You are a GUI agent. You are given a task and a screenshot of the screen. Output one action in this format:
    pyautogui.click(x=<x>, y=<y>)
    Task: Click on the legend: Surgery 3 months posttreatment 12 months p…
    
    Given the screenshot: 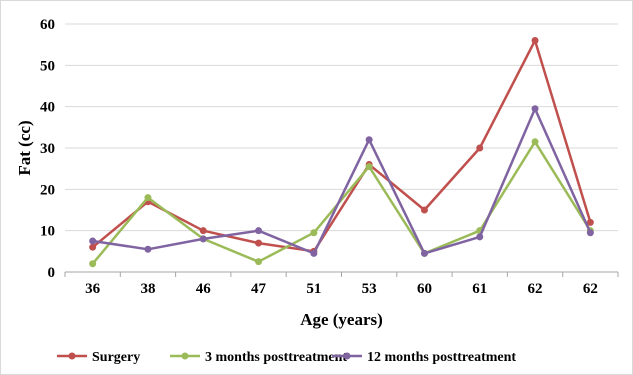 What is the action you would take?
    pyautogui.click(x=286, y=357)
    